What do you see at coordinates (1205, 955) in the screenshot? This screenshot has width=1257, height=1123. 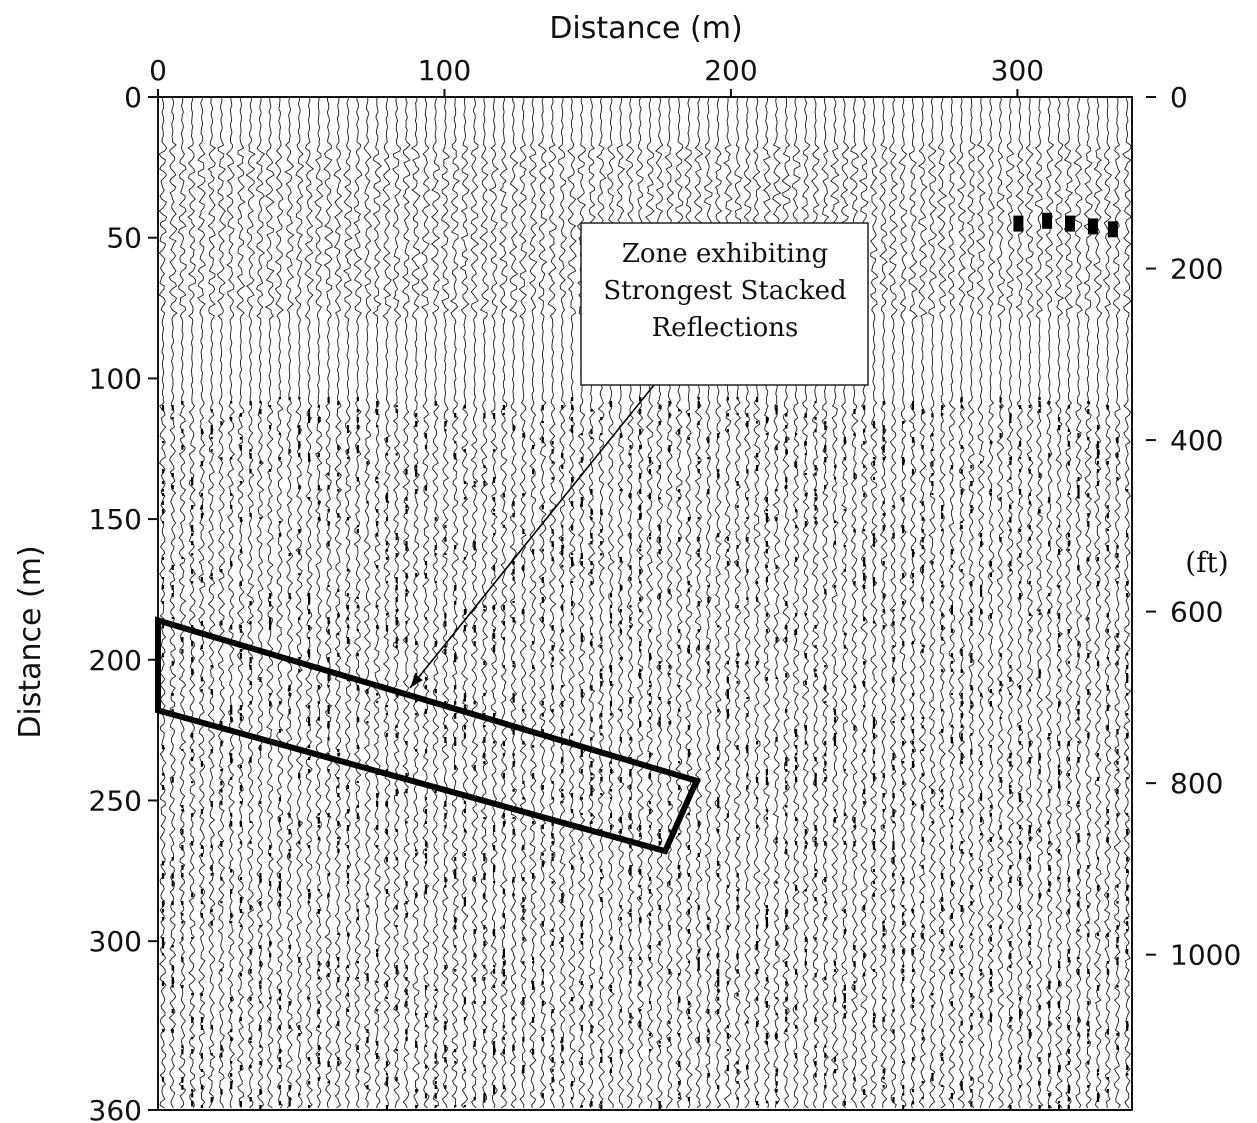 I see `right-tick-label: 1000` at bounding box center [1205, 955].